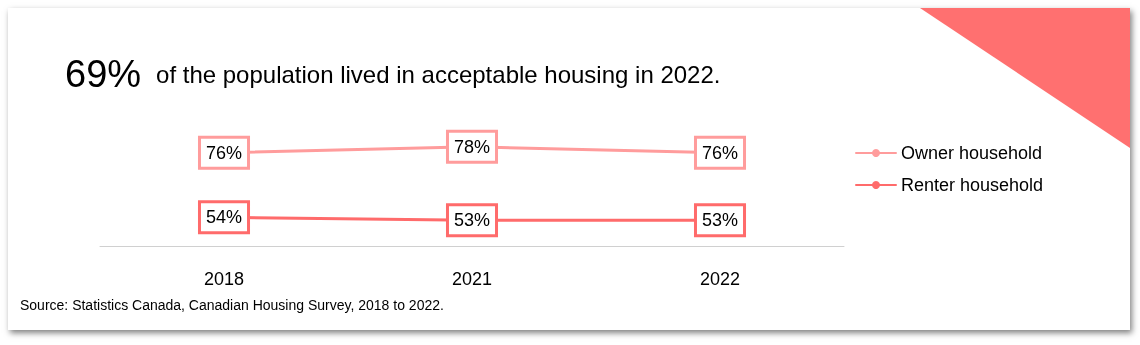 The height and width of the screenshot is (345, 1140). Describe the element at coordinates (972, 185) in the screenshot. I see `legend-label: Renter household` at that location.